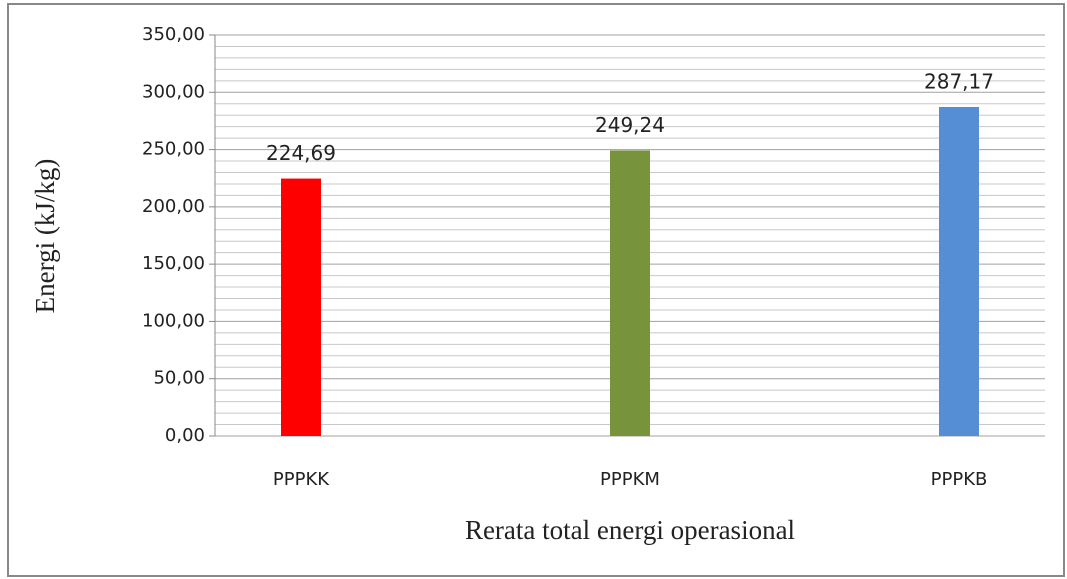 Image resolution: width=1067 pixels, height=579 pixels. I want to click on y-tick-label: 350,00, so click(173, 34).